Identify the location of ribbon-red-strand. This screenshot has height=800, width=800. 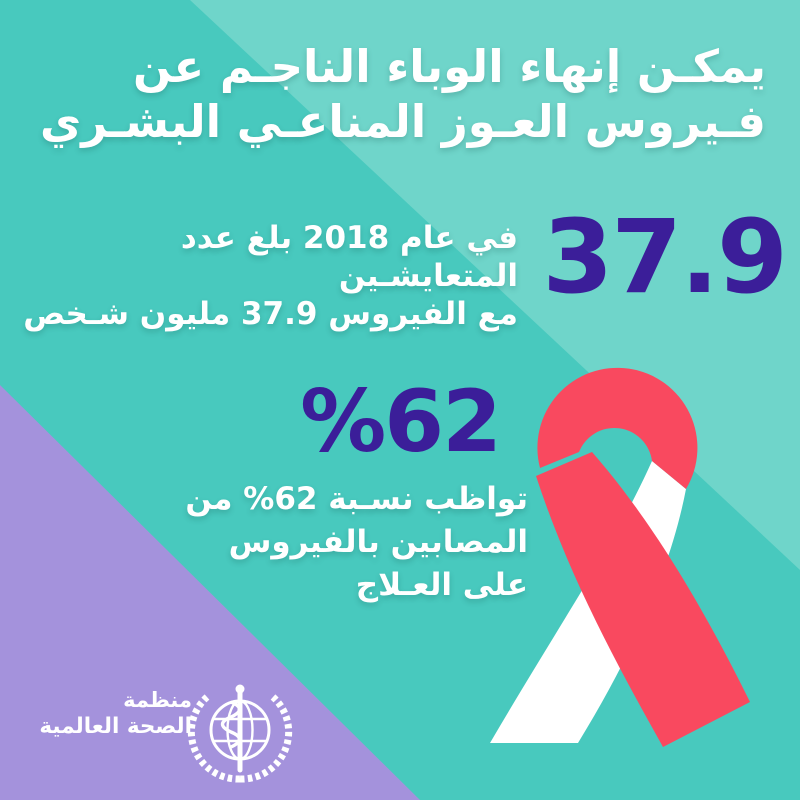
(643, 599).